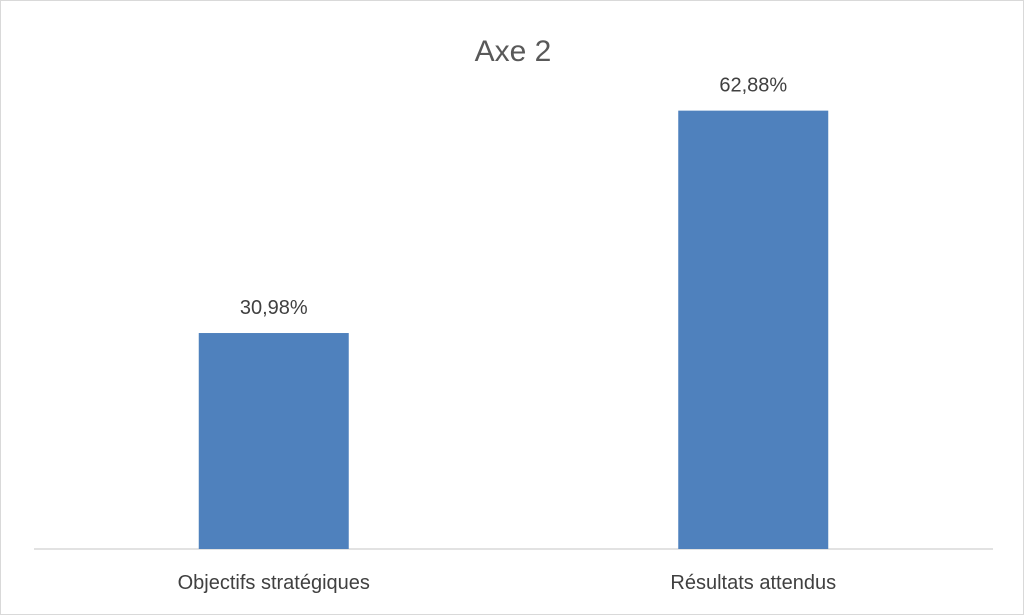 Image resolution: width=1024 pixels, height=616 pixels. Describe the element at coordinates (274, 583) in the screenshot. I see `x-tick-label-0: Objectifs stratégiques` at that location.